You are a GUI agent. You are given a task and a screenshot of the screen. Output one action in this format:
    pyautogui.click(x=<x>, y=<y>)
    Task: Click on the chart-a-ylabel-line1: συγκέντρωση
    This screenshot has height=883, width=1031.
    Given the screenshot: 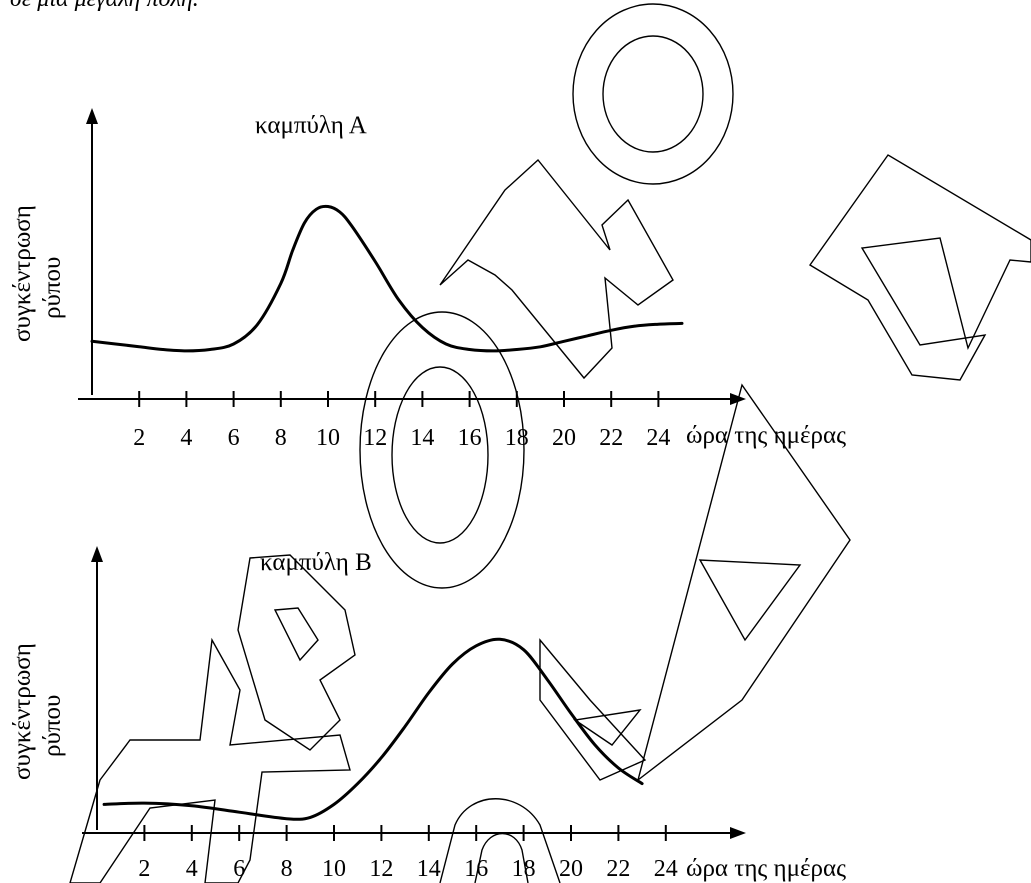 What is the action you would take?
    pyautogui.click(x=22, y=273)
    